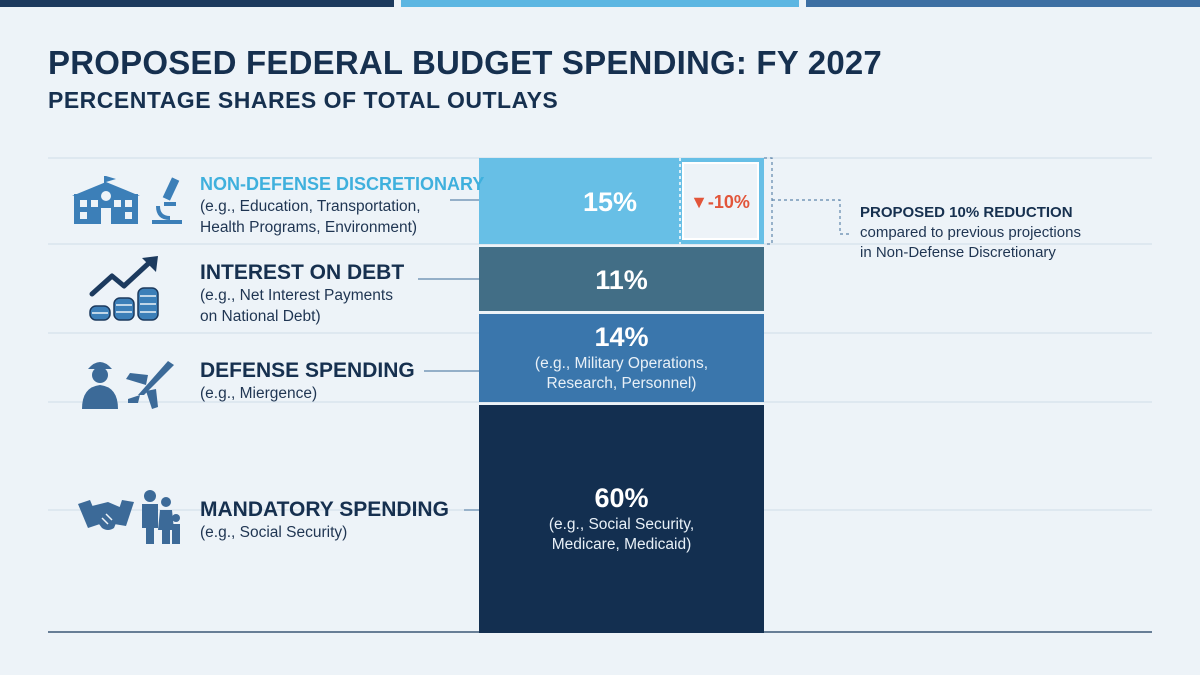  What do you see at coordinates (274, 532) in the screenshot?
I see `category-desc-line: (e.g., Social Security)` at bounding box center [274, 532].